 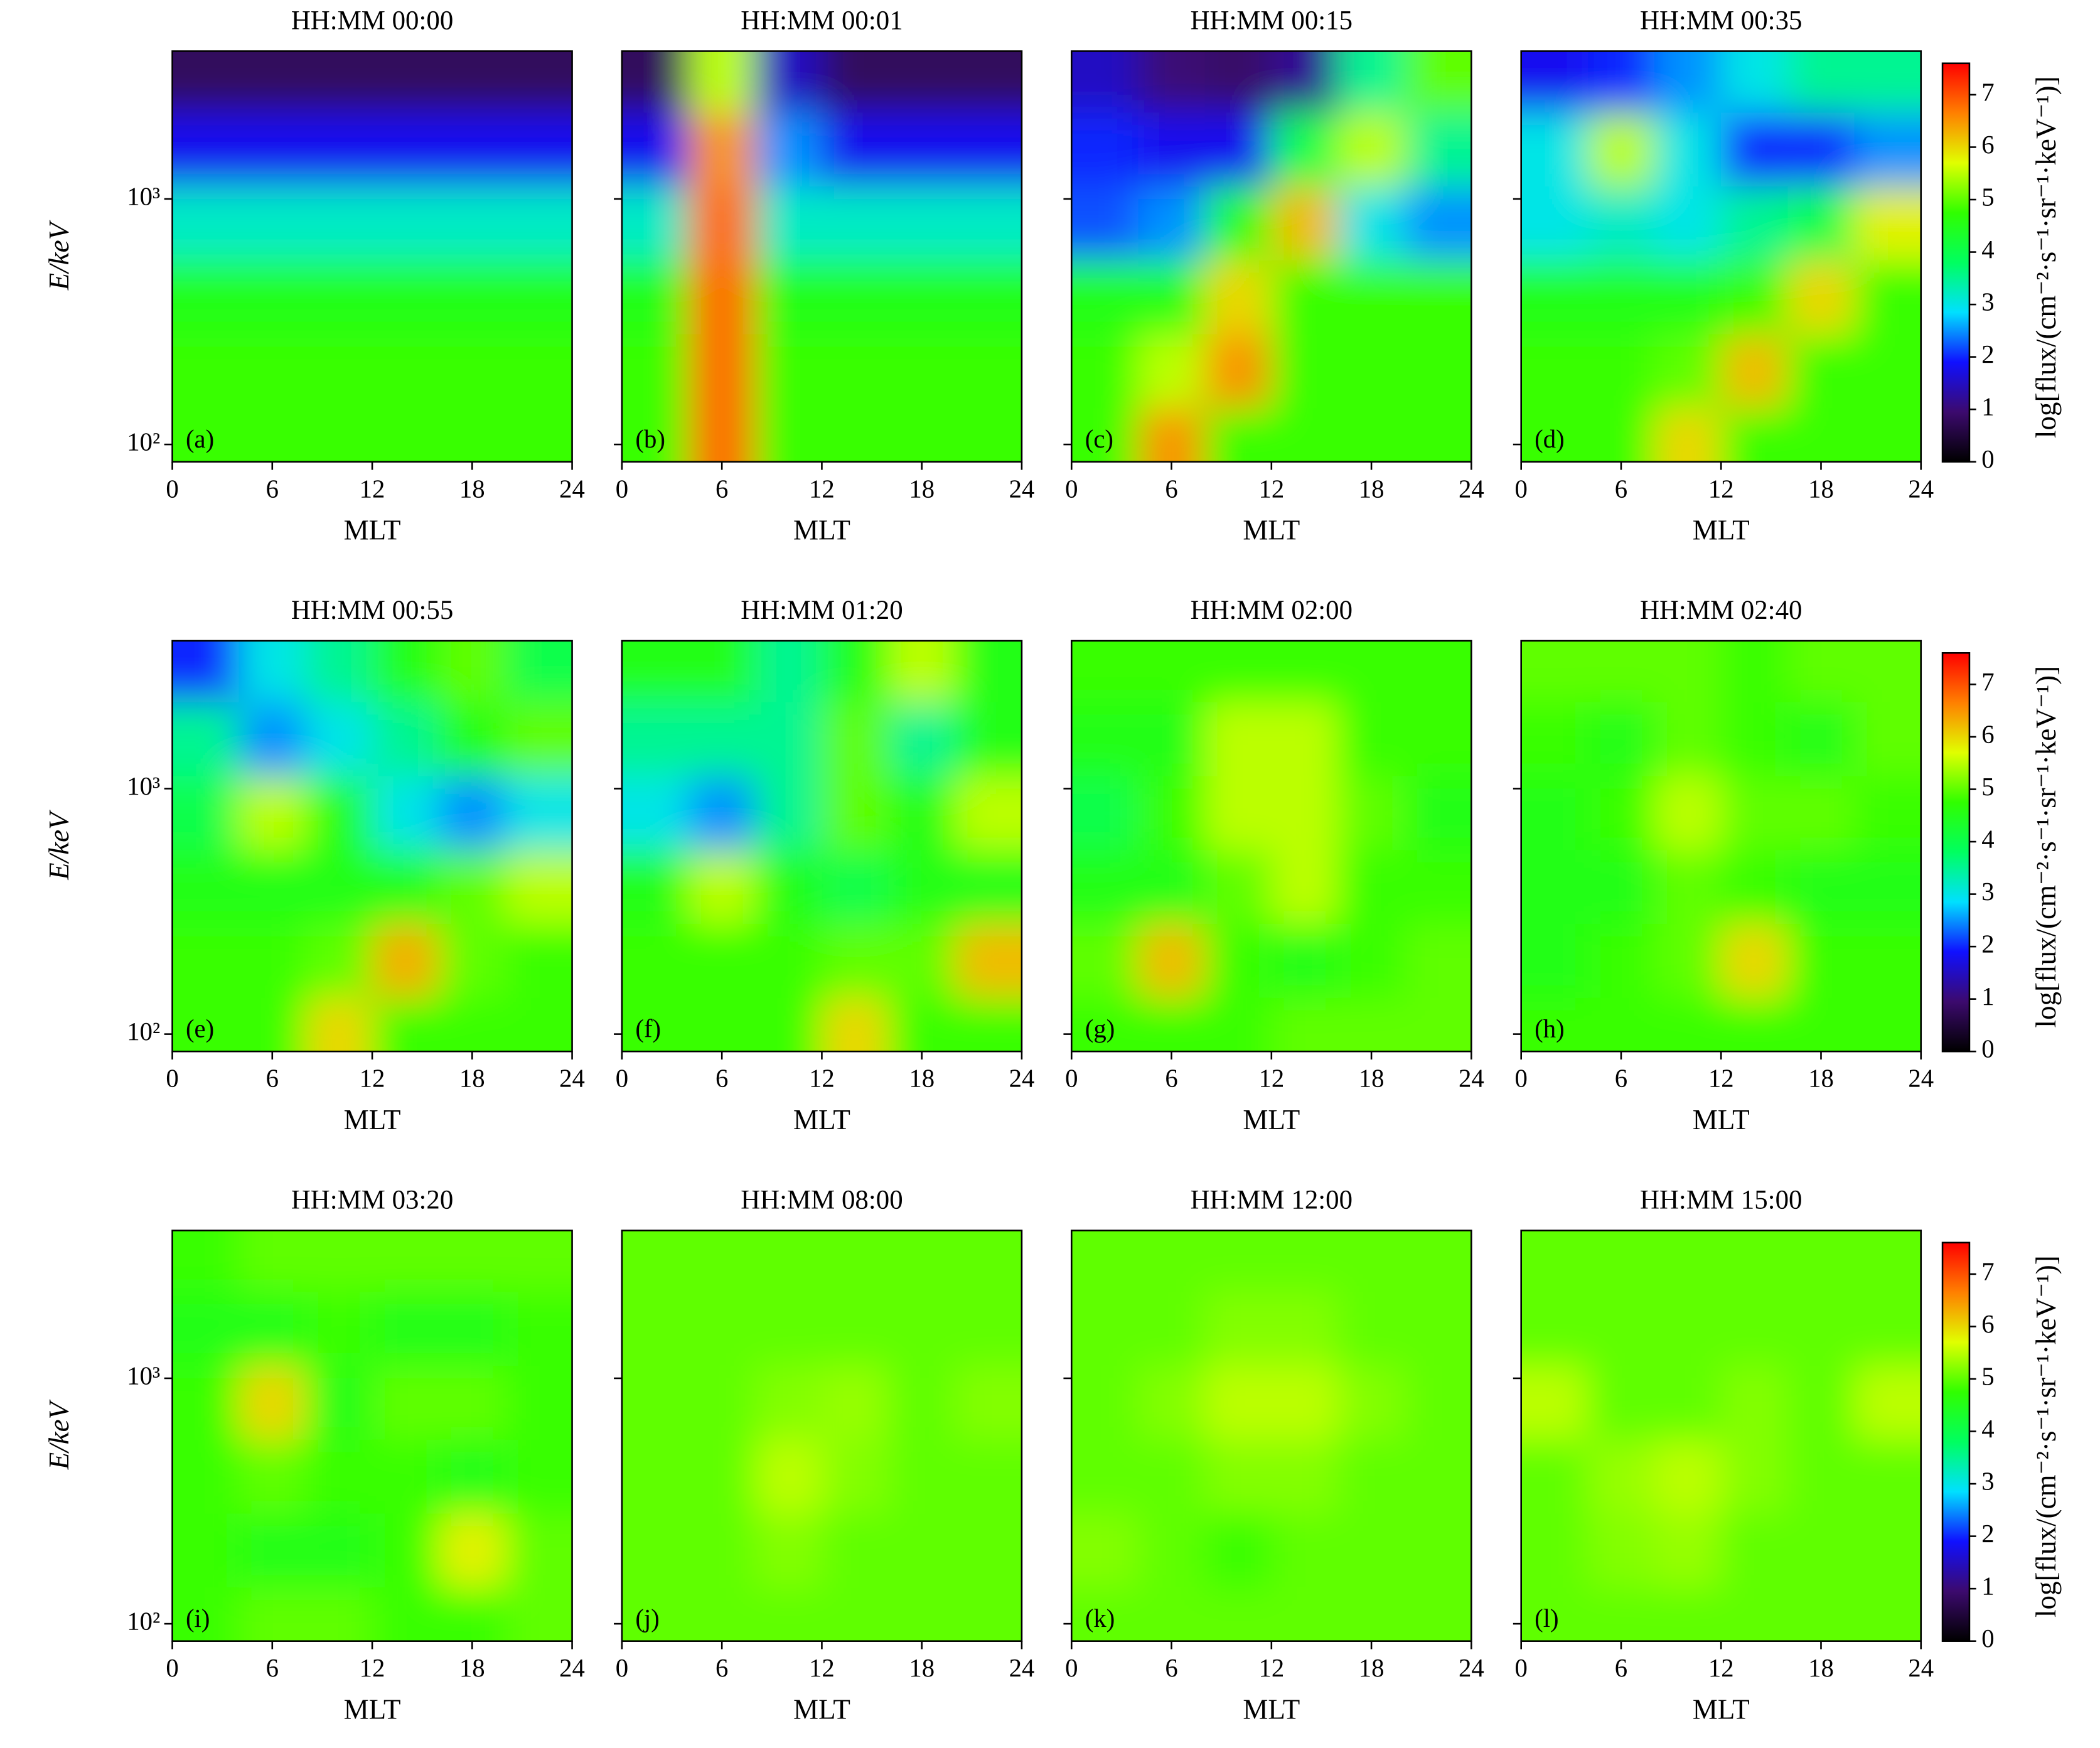 What do you see at coordinates (314, 1455) in the screenshot?
I see `panel: HH:MM 03:20 (i) 0 6 12 18 24 MLT 10² 10³ E/keV` at bounding box center [314, 1455].